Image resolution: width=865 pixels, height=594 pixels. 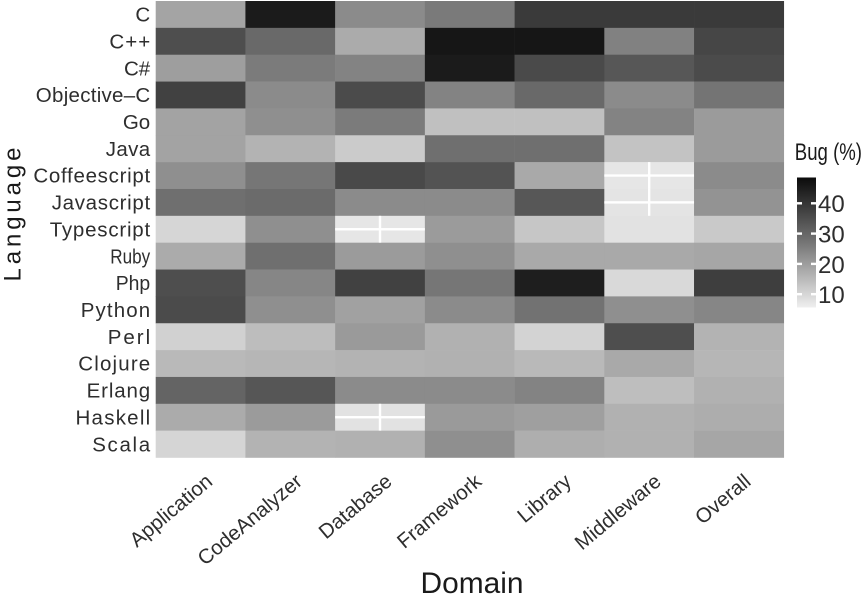 What do you see at coordinates (128, 149) in the screenshot?
I see `svg-text: Java` at bounding box center [128, 149].